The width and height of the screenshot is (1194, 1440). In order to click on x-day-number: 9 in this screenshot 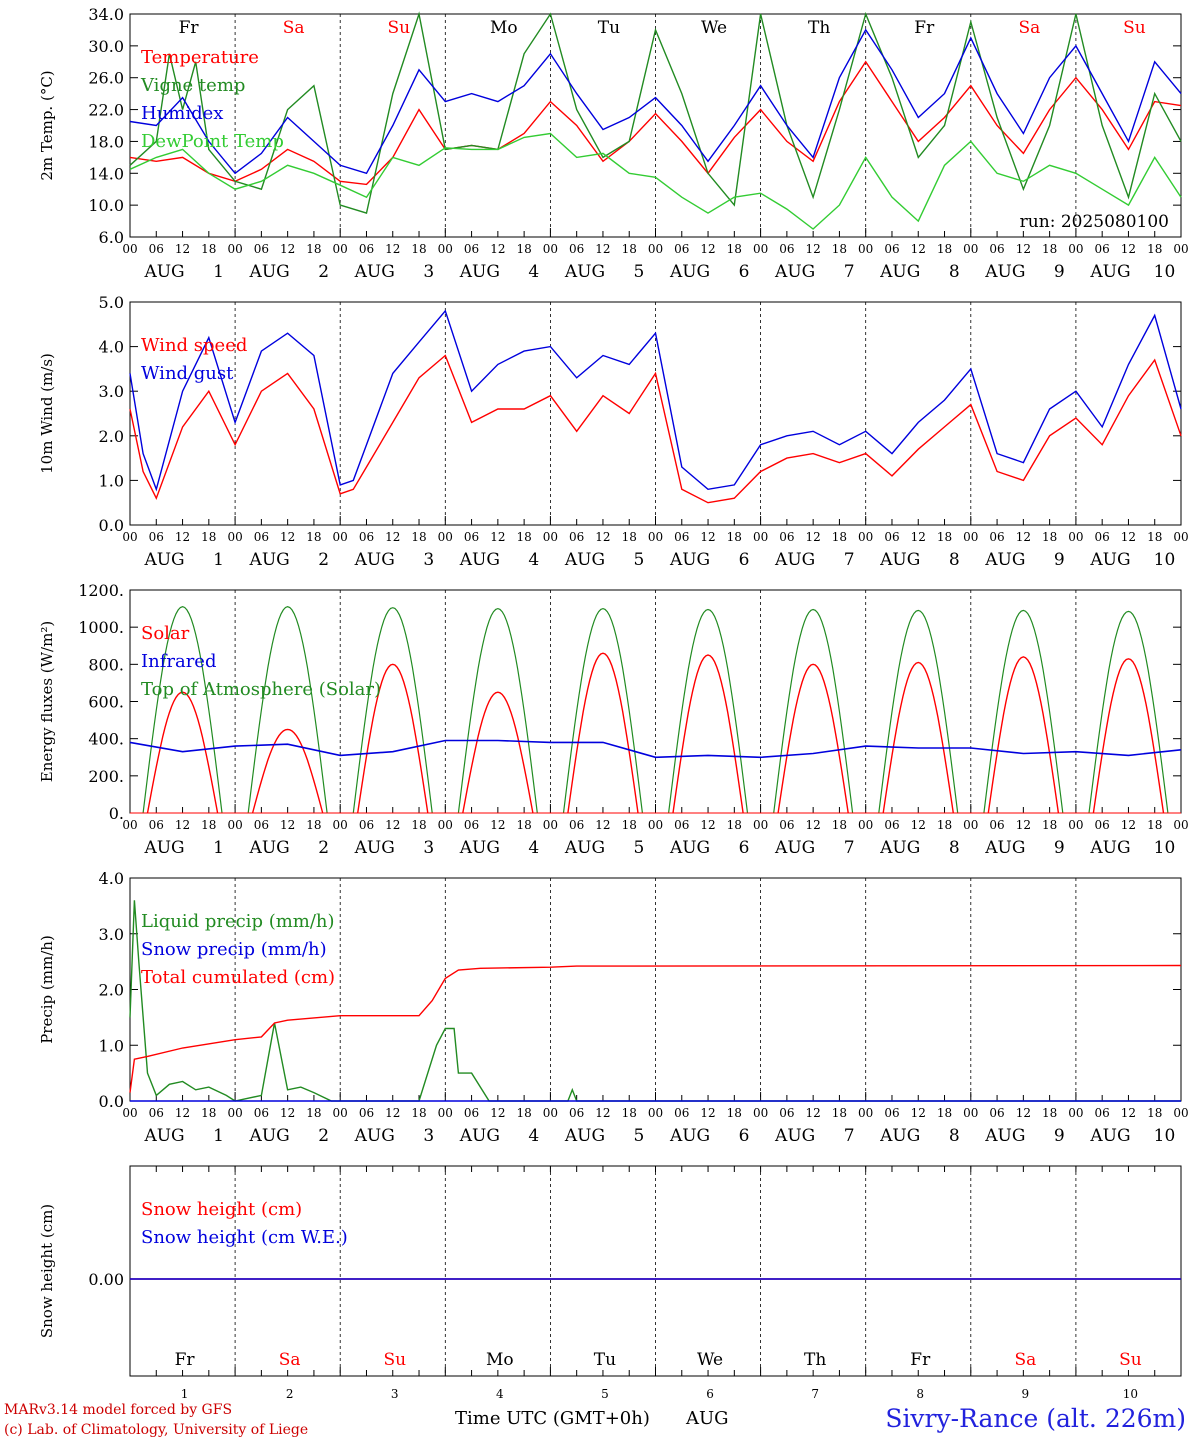, I will do `click(1059, 1136)`.